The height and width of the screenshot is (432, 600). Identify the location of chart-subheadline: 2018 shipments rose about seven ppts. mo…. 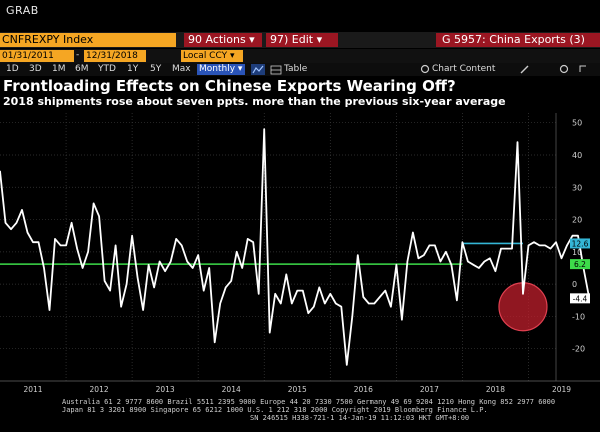
(254, 101).